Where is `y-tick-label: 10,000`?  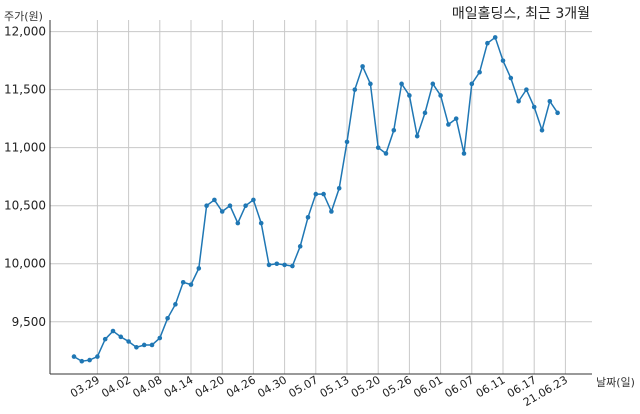
y-tick-label: 10,000 is located at coordinates (25, 264).